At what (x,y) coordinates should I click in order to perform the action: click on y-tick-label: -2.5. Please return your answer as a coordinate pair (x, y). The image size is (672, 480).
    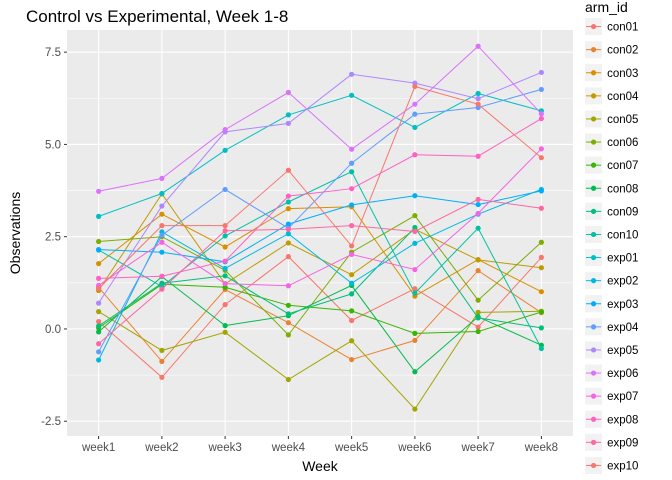
    Looking at the image, I should click on (51, 422).